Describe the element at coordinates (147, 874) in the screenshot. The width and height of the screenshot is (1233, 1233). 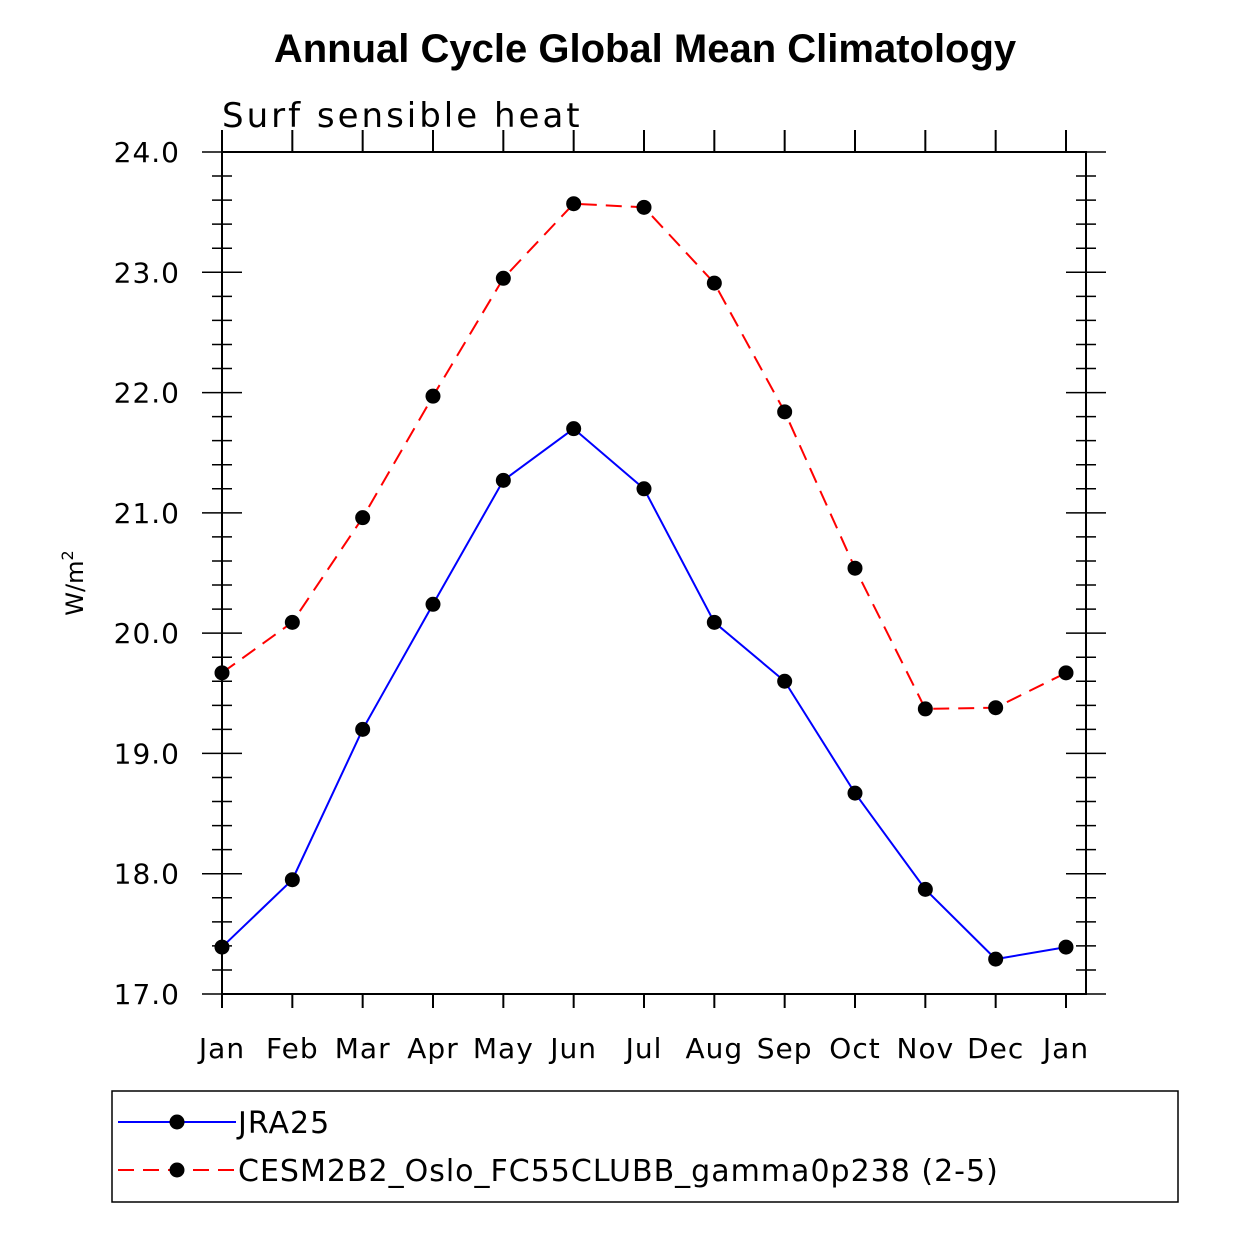
I see `y-tick-label: 18.0` at that location.